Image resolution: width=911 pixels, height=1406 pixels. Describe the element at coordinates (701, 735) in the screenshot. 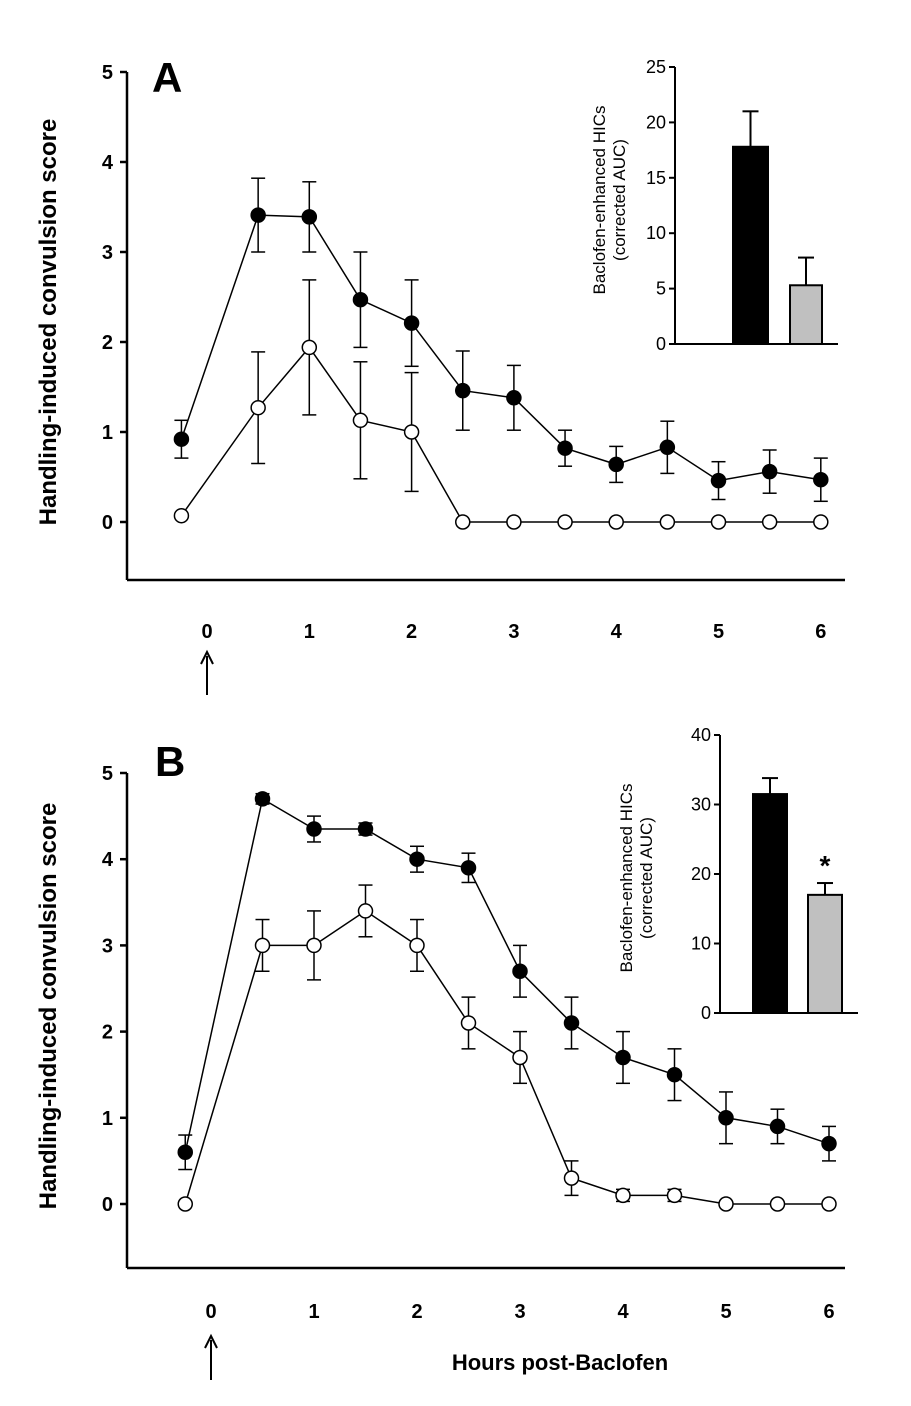

I see `inset-y-tick-label-b: 40` at that location.